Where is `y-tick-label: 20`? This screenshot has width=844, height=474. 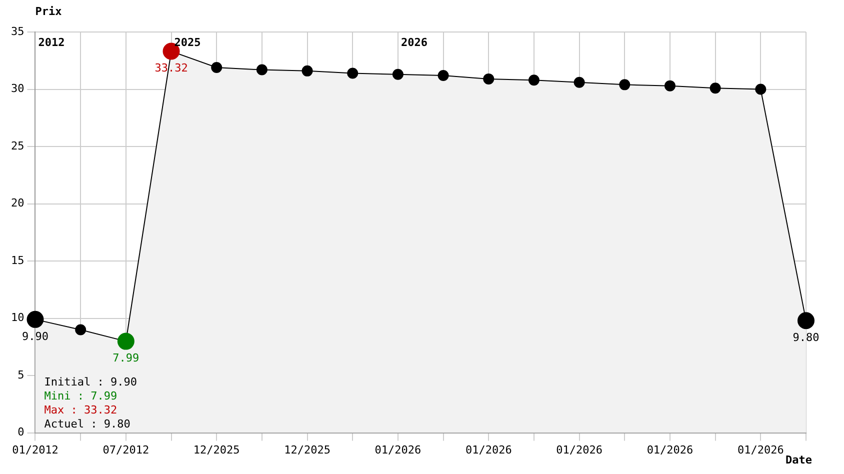 y-tick-label: 20 is located at coordinates (17, 203).